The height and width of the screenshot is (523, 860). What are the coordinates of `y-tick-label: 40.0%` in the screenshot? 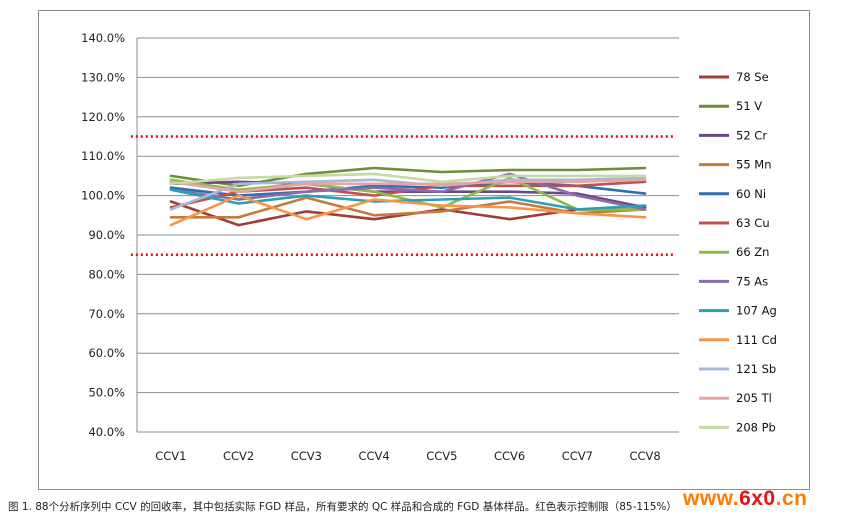 It's located at (106, 432).